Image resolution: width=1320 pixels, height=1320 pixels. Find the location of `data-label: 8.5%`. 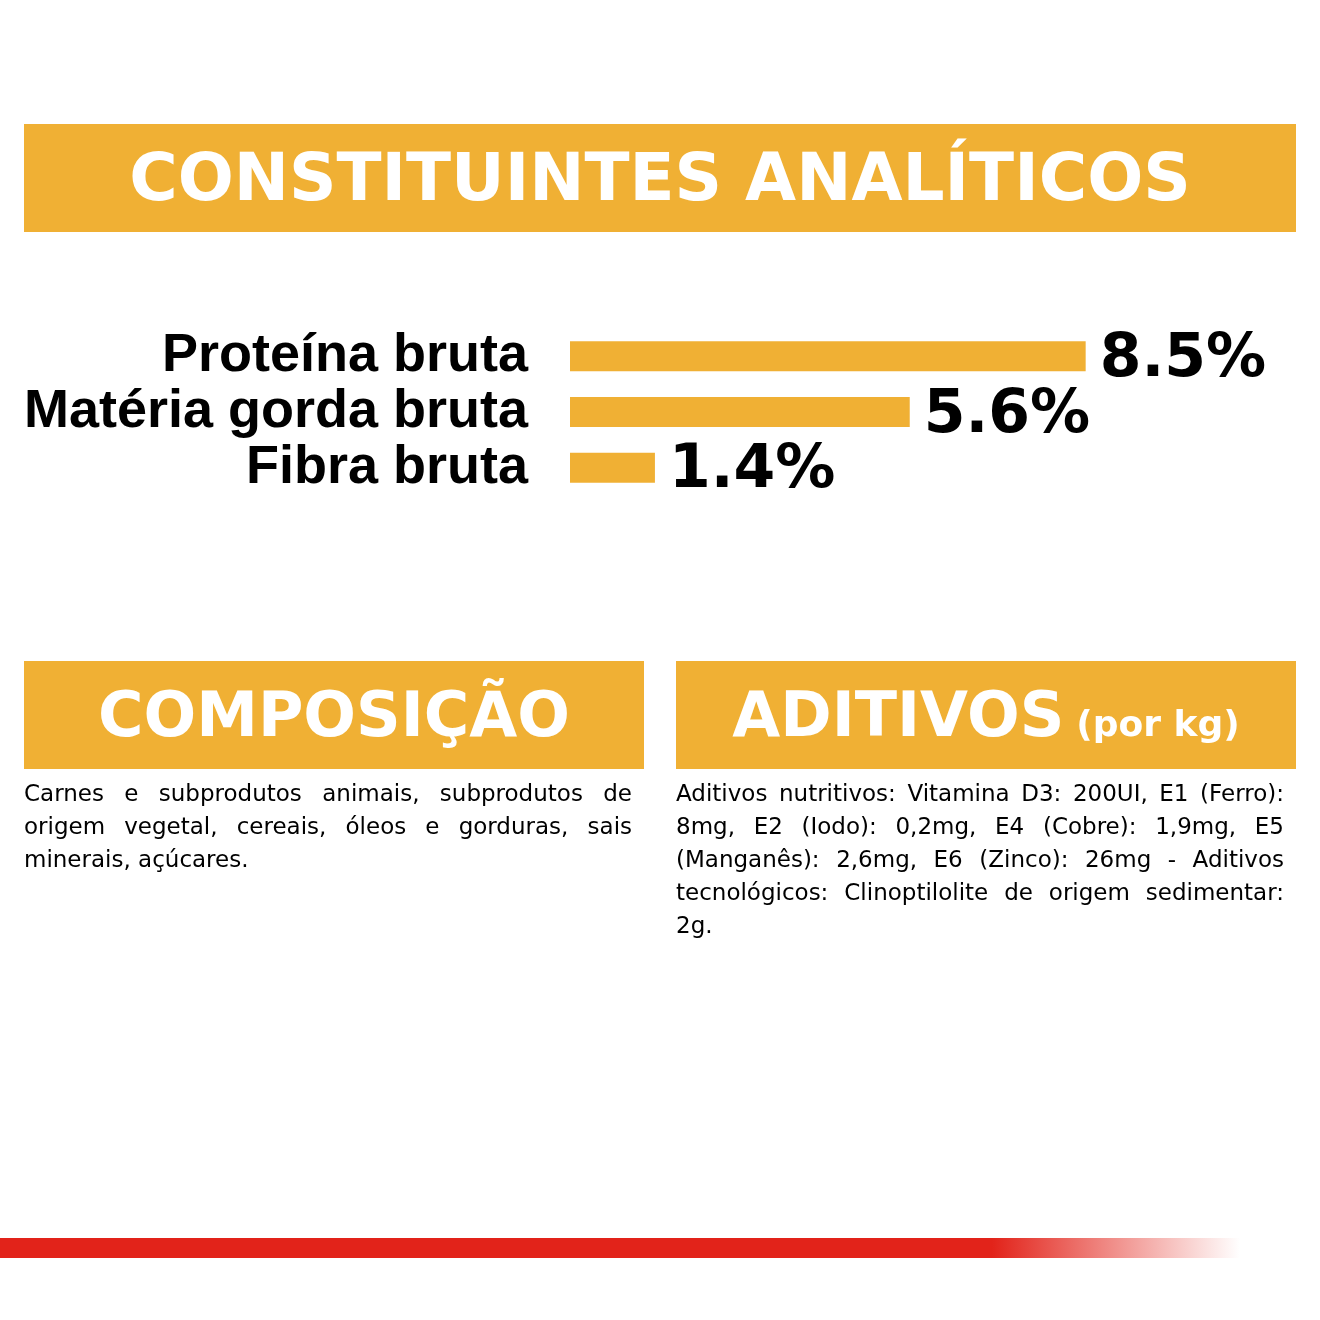

data-label: 8.5% is located at coordinates (1183, 354).